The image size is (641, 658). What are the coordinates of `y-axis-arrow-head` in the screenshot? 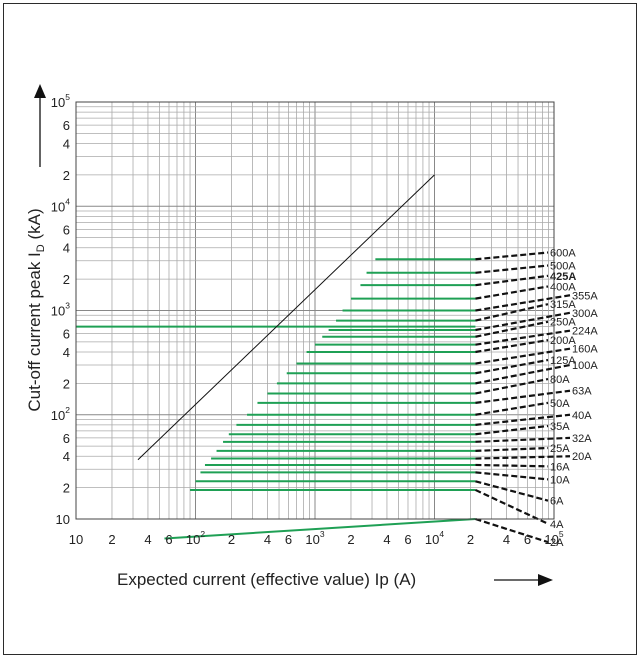 It's located at (40, 91).